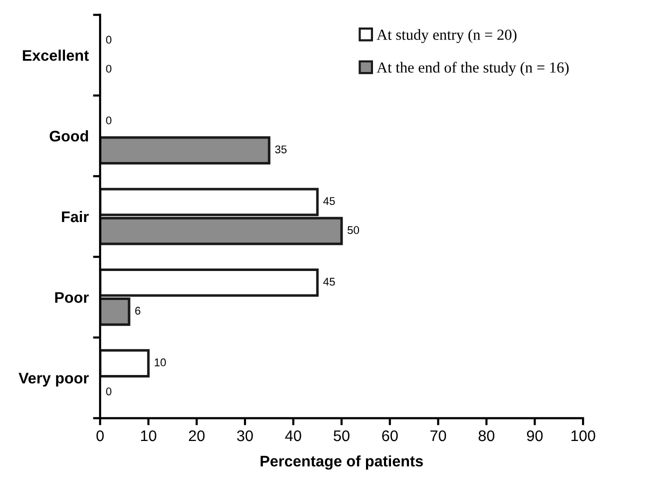  Describe the element at coordinates (354, 230) in the screenshot. I see `data-label: 50` at that location.